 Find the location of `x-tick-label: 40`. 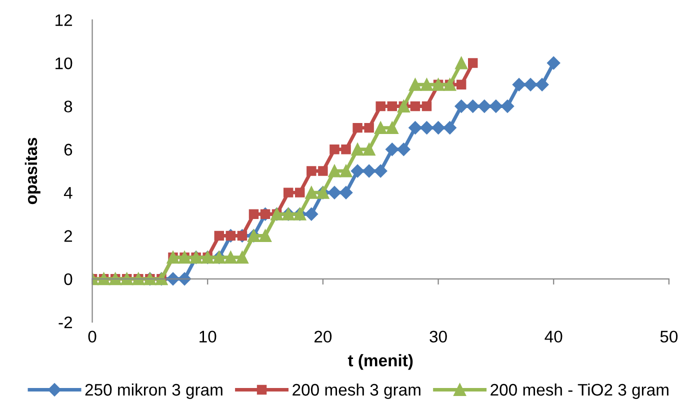

x-tick-label: 40 is located at coordinates (553, 336).